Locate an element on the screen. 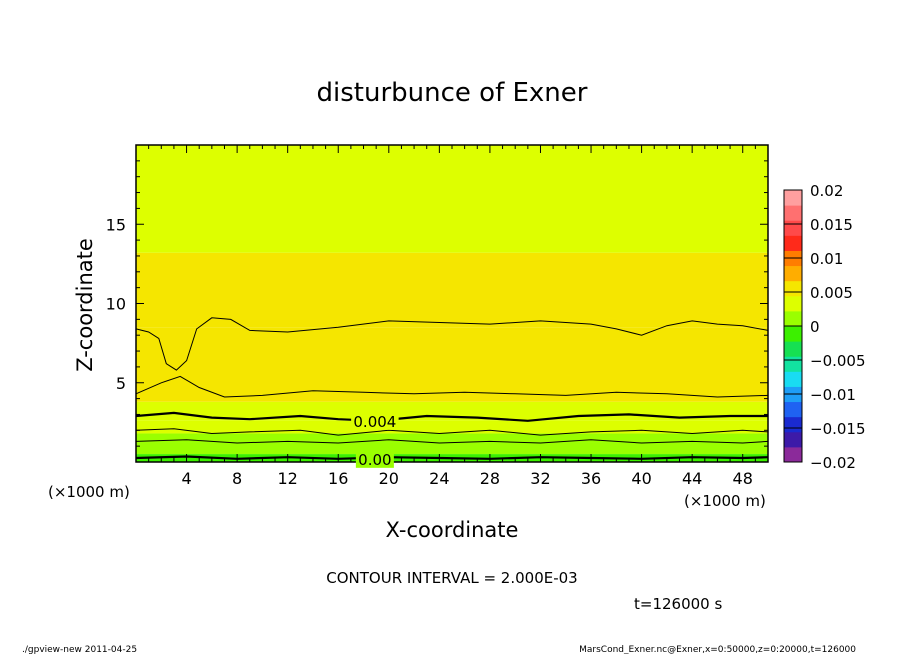 This screenshot has height=654, width=904. colorbar-label: 0.01 is located at coordinates (826, 259).